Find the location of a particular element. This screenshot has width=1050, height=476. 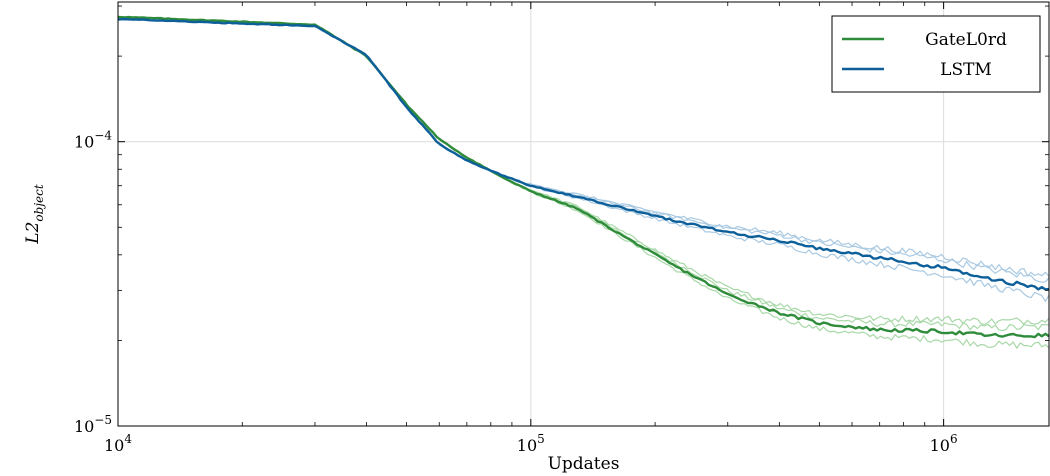

x-tick-label-0: 10⁴ is located at coordinates (118, 443).